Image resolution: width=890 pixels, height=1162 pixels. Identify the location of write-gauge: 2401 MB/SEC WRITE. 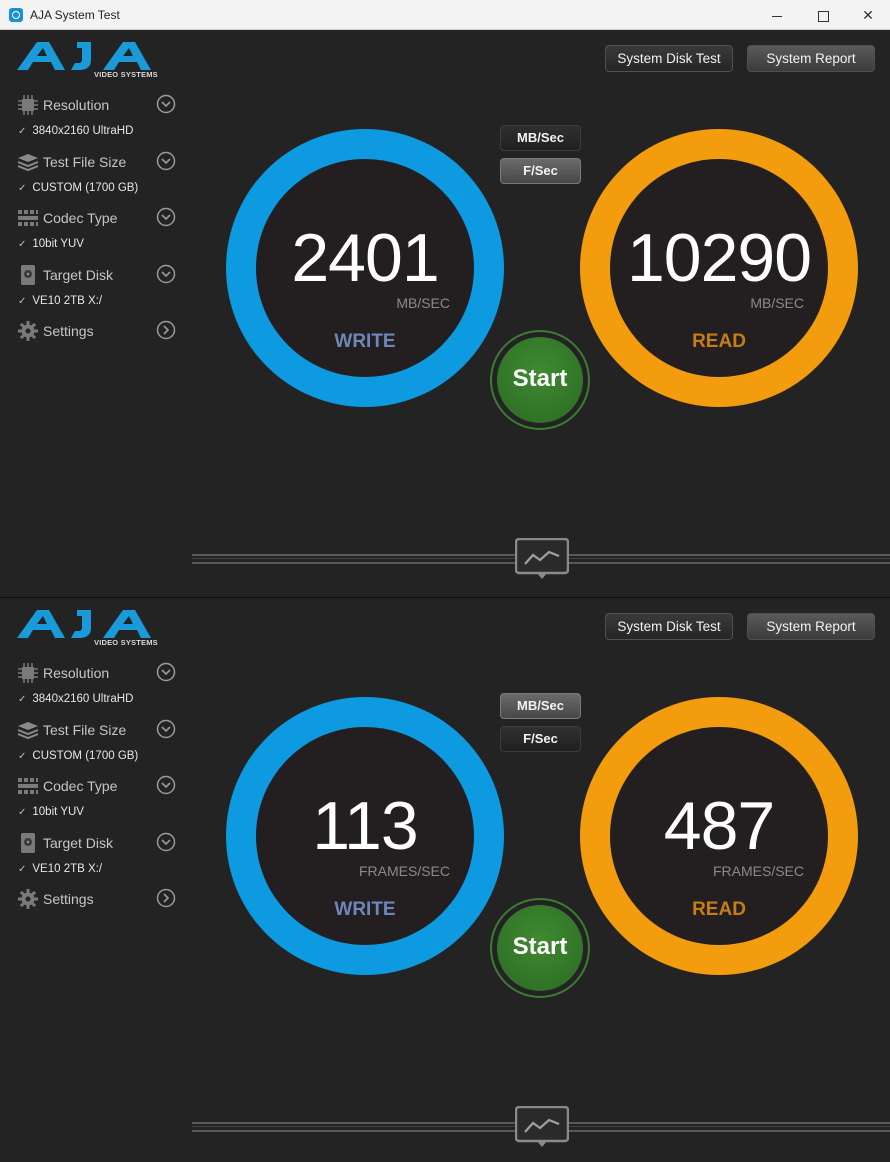
(365, 268).